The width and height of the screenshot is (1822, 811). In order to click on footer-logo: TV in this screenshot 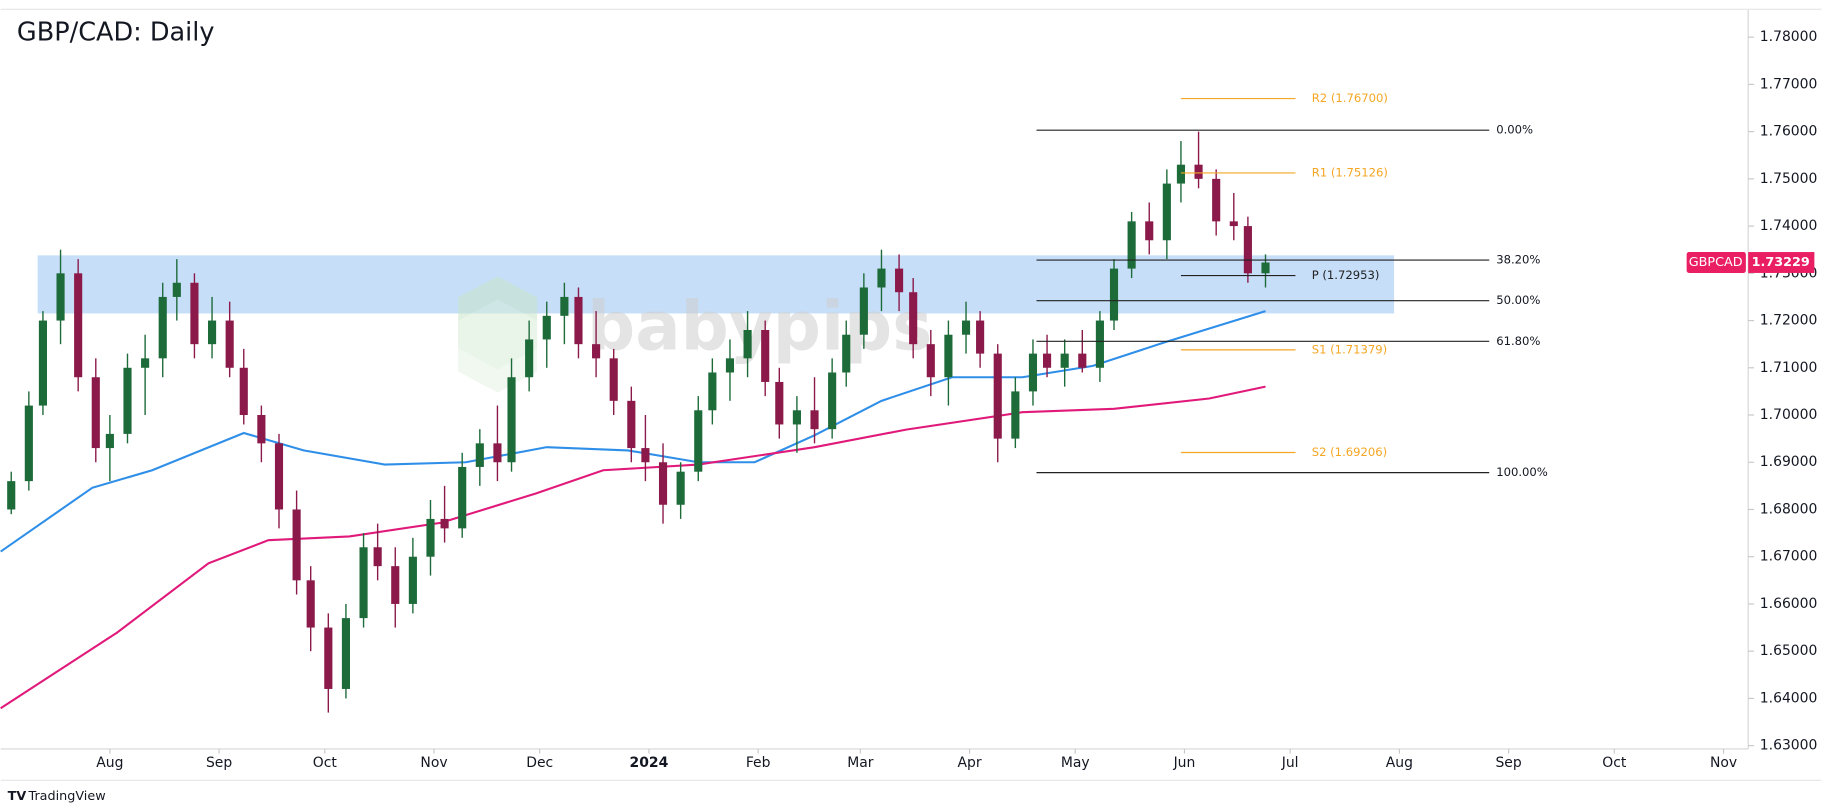, I will do `click(17, 796)`.